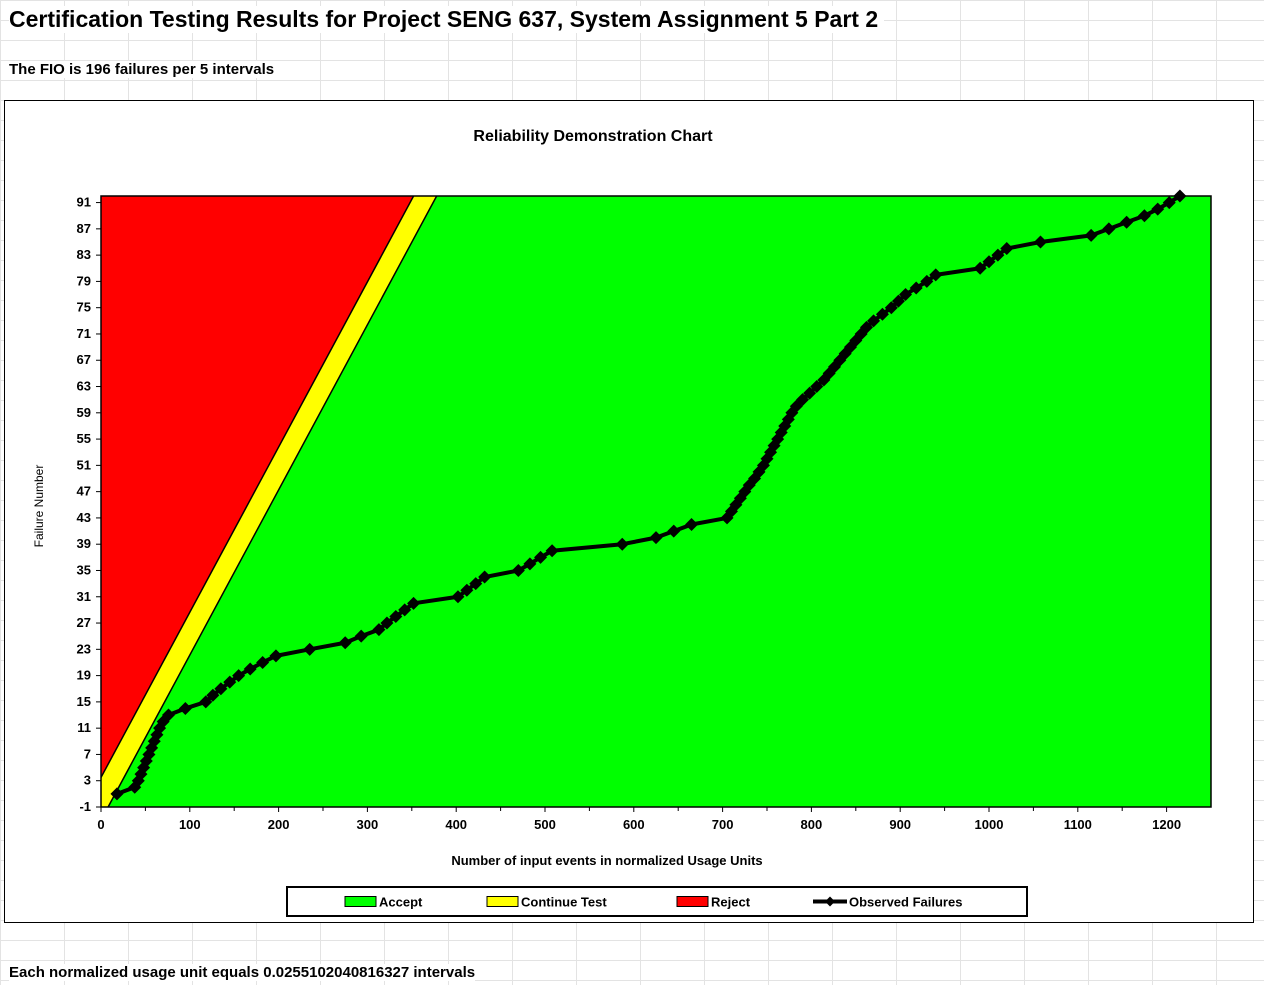 This screenshot has width=1264, height=985. What do you see at coordinates (84, 307) in the screenshot?
I see `y-tick-label: 75` at bounding box center [84, 307].